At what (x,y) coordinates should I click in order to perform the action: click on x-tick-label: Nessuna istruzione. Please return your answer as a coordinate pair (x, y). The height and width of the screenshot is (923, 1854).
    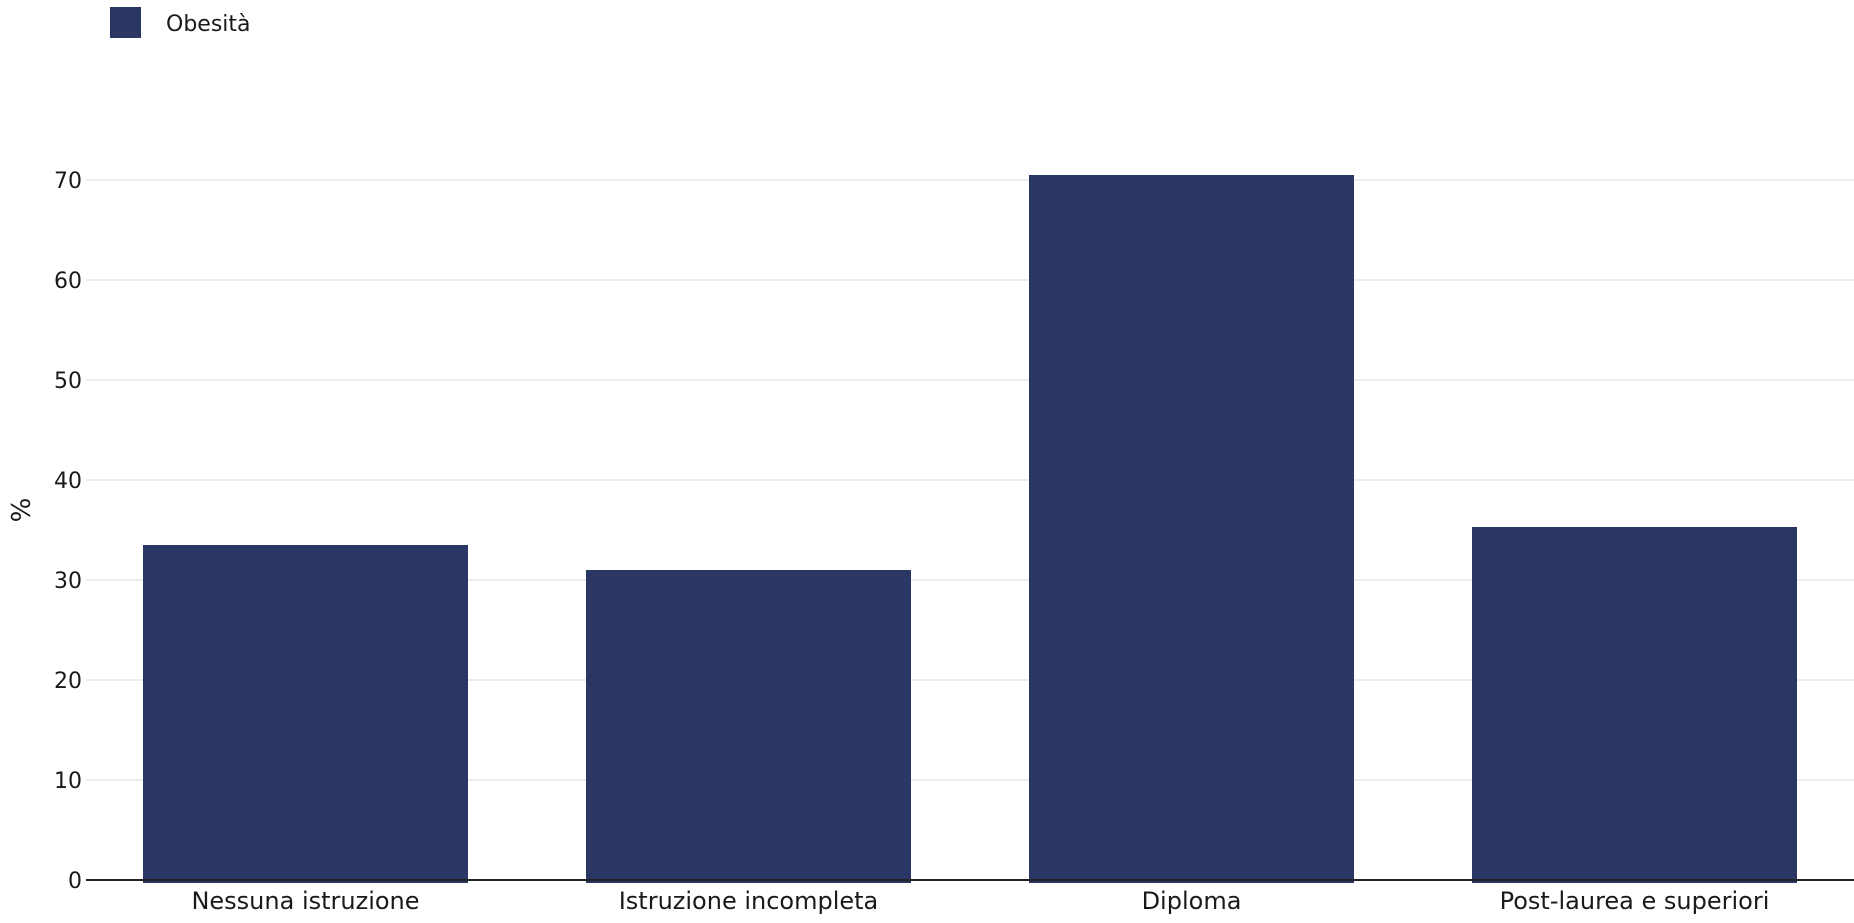
    Looking at the image, I should click on (305, 901).